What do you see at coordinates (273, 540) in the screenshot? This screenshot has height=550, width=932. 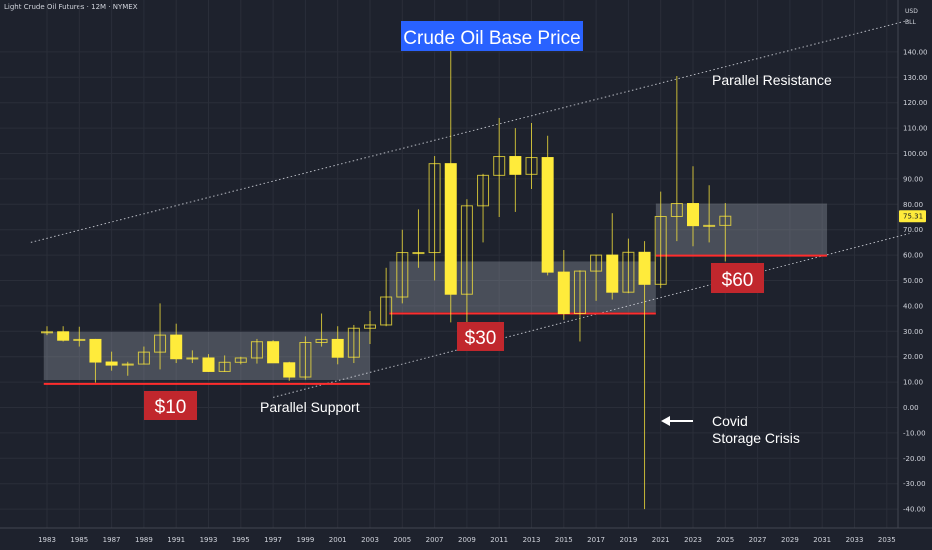 I see `year-tick-label: 1997` at bounding box center [273, 540].